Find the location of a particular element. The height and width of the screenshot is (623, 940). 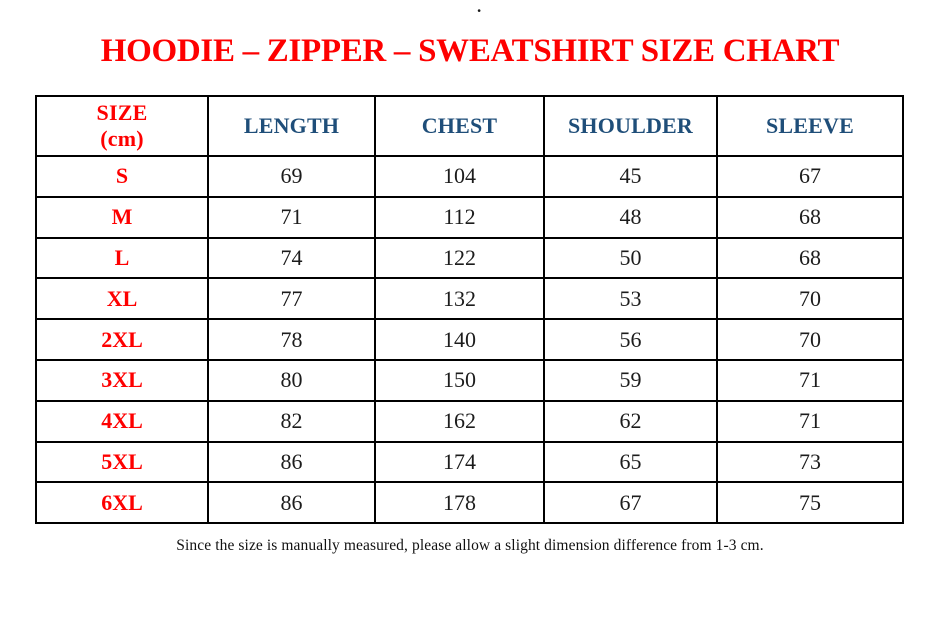

value-cell: 132 is located at coordinates (459, 299).